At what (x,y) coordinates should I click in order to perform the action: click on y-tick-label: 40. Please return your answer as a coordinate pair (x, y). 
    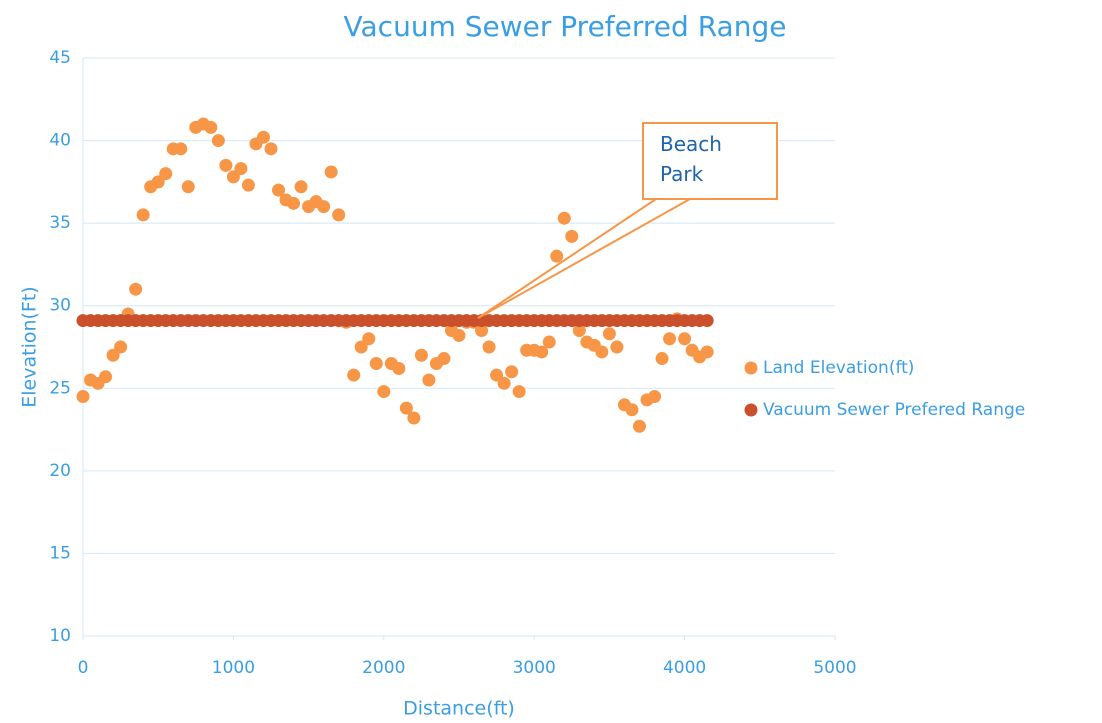
    Looking at the image, I should click on (60, 141).